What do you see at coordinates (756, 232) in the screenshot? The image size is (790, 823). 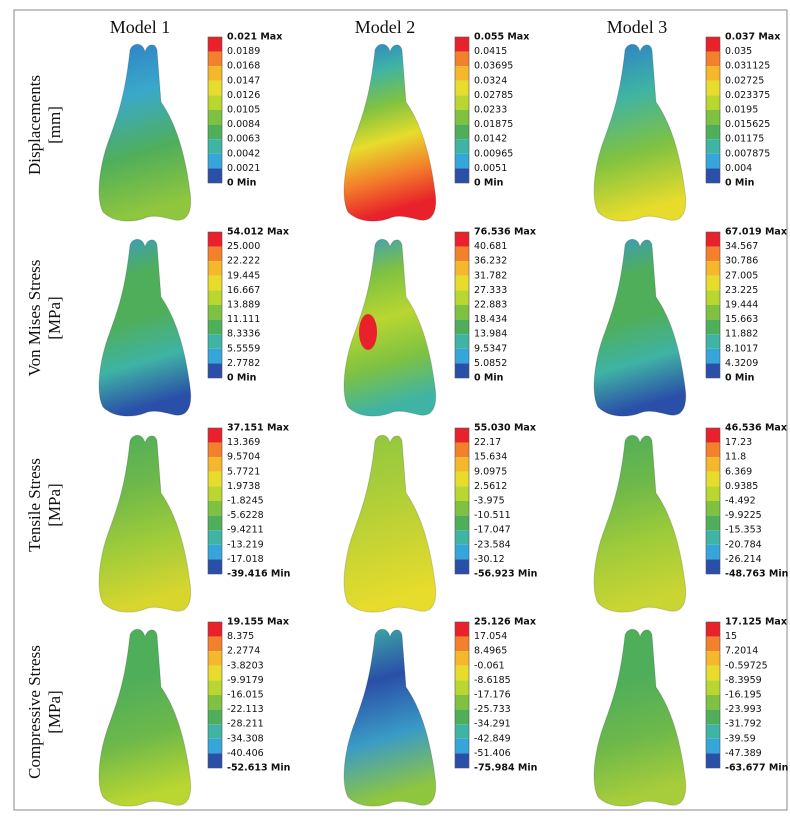 I see `legend-label: 67.019 Max` at bounding box center [756, 232].